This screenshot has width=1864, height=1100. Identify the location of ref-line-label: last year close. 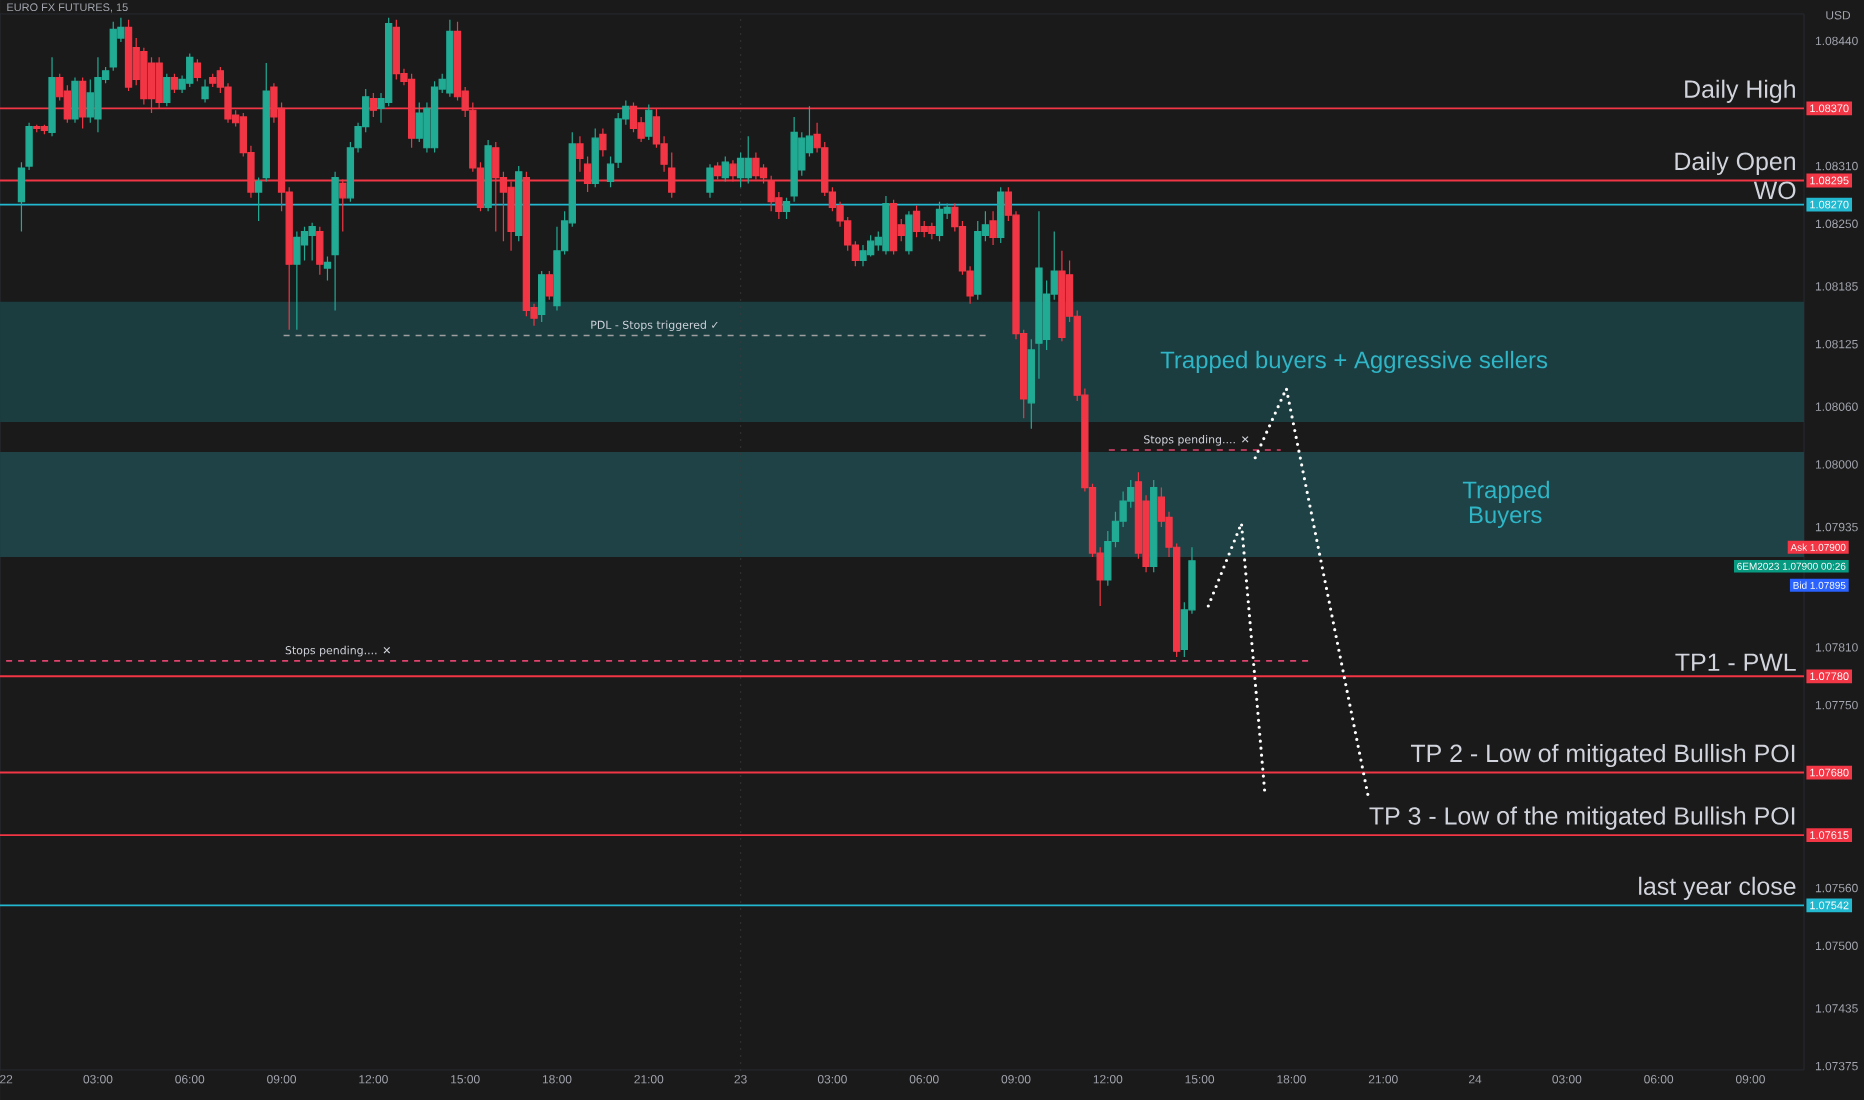
(1717, 888).